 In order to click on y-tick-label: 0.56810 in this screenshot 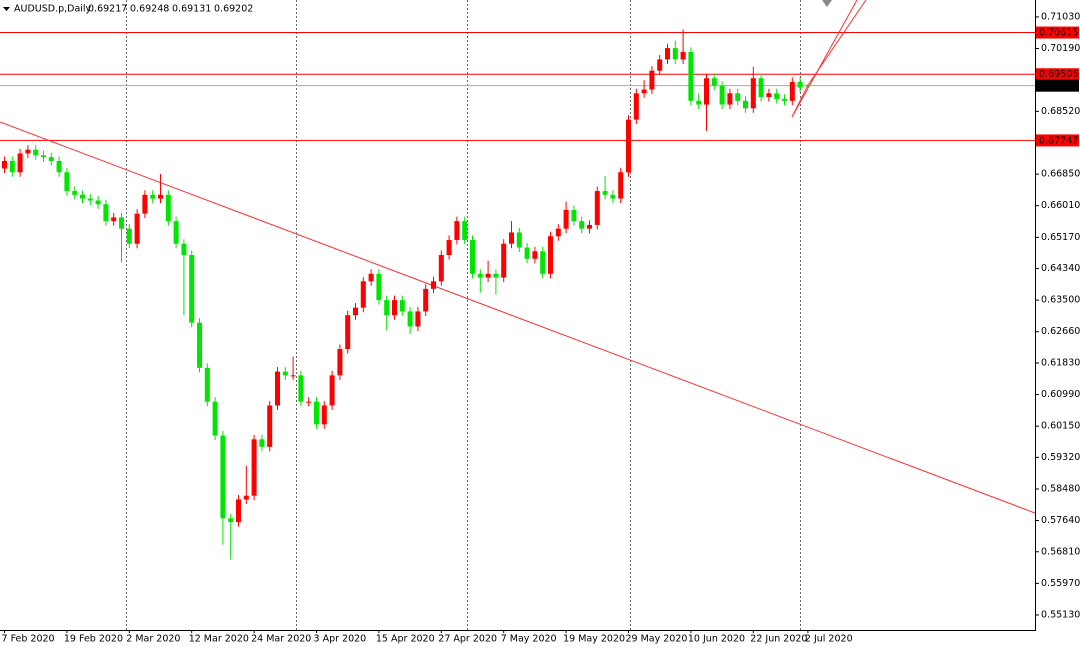, I will do `click(1060, 551)`.